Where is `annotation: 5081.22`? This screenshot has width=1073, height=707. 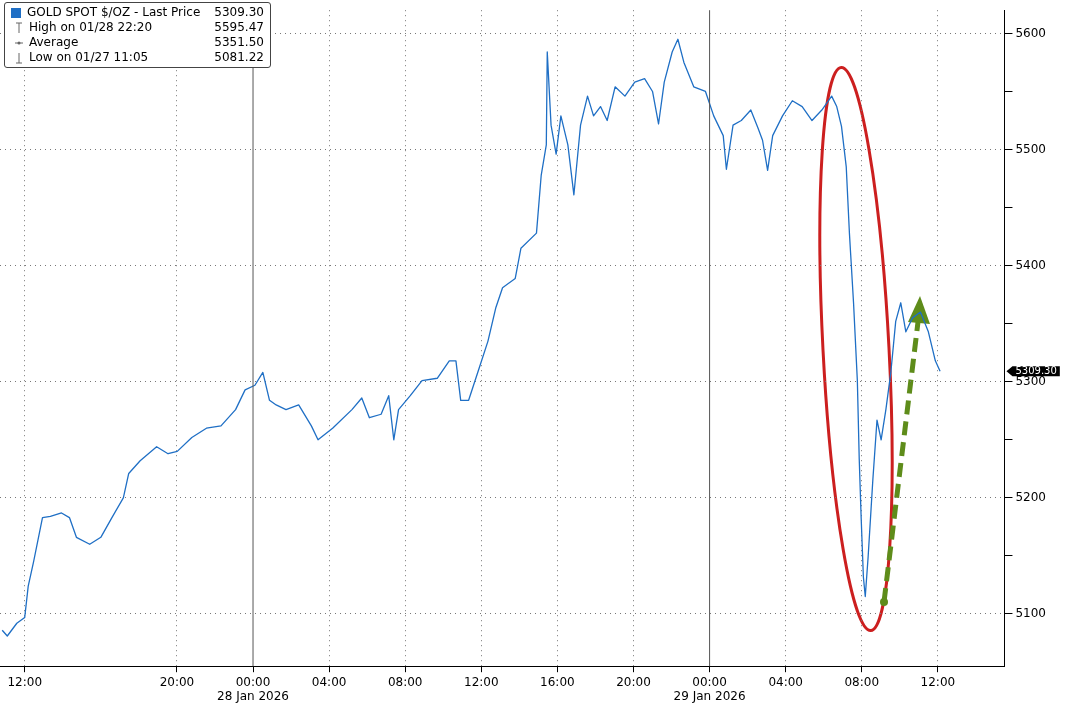 annotation: 5081.22 is located at coordinates (239, 57).